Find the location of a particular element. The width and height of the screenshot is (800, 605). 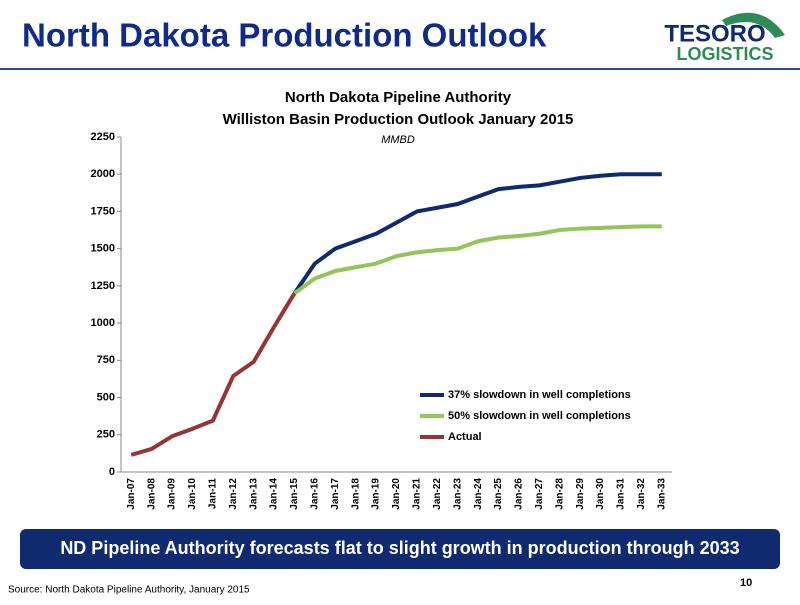

y-tick-label: 1500 is located at coordinates (103, 249).